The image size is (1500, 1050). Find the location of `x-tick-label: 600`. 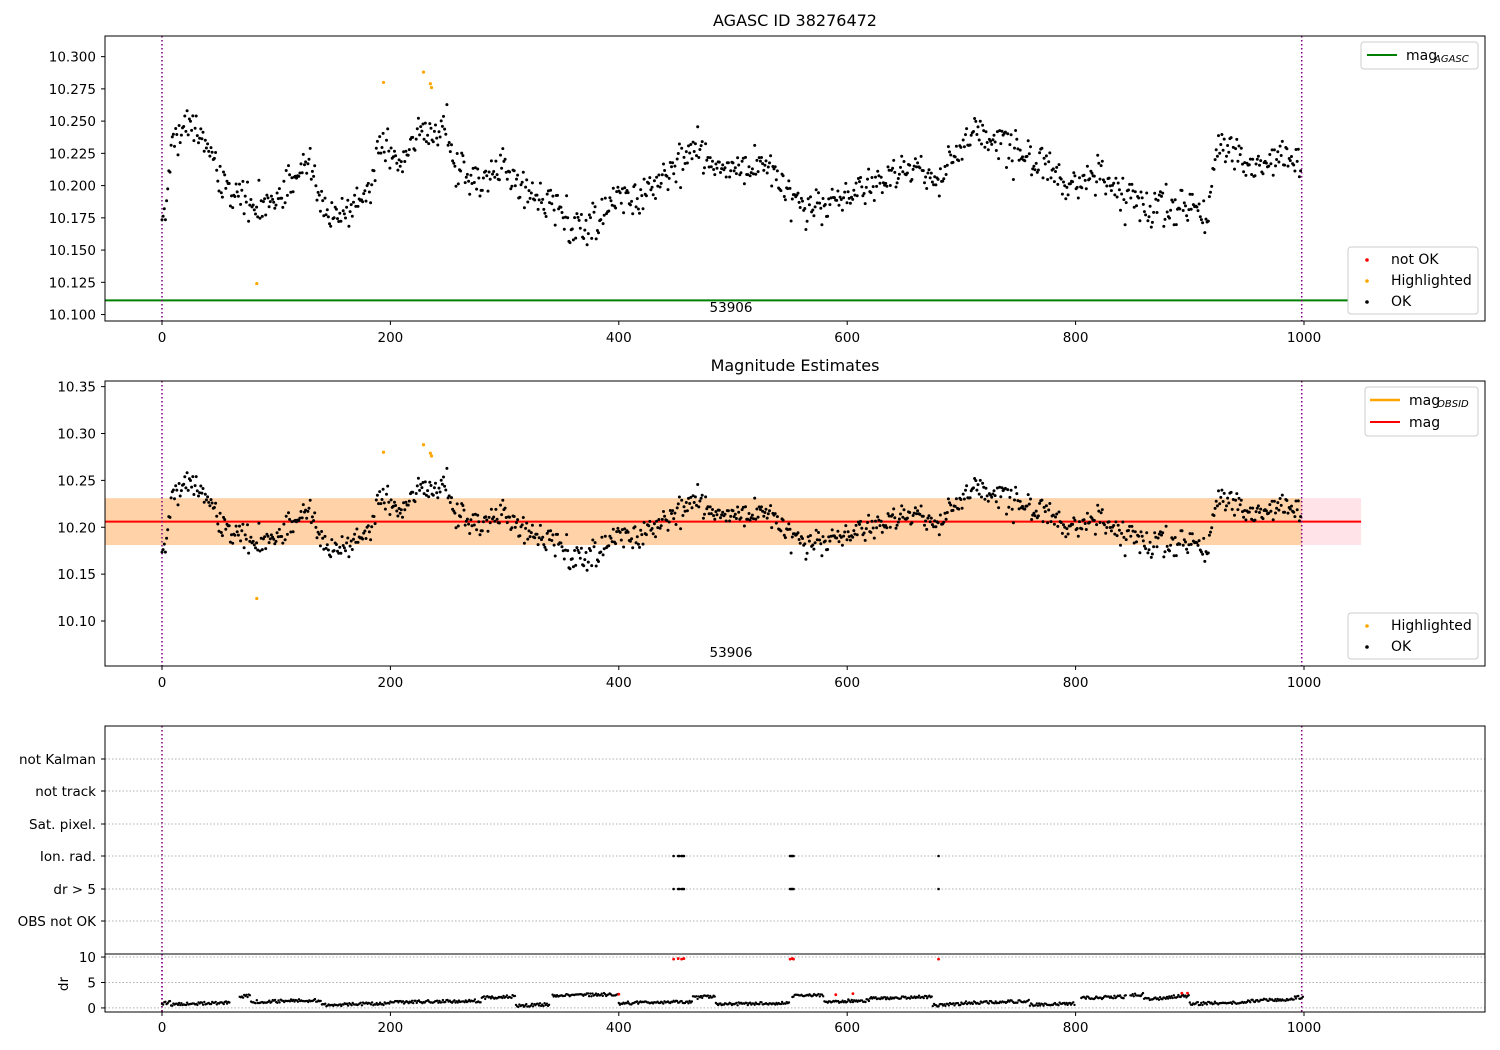

x-tick-label: 600 is located at coordinates (847, 683).